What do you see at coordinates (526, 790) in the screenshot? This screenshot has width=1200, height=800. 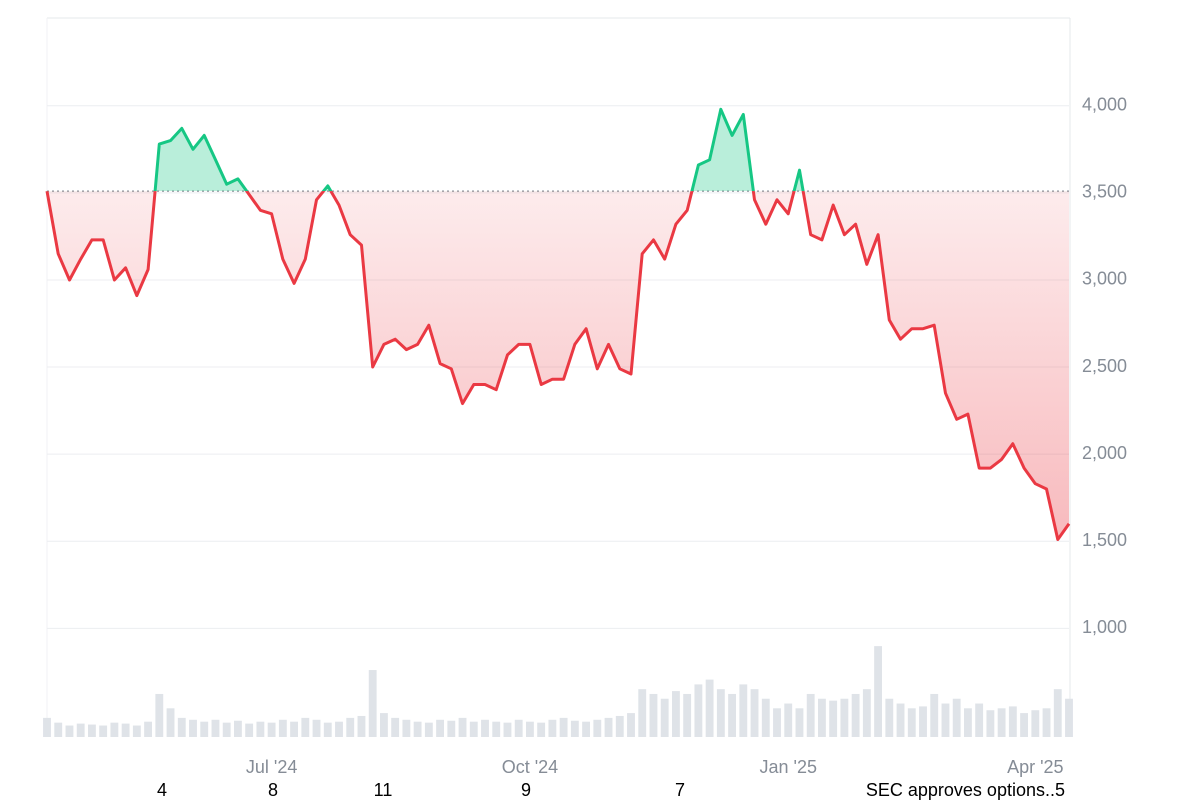 I see `event-label: 9` at bounding box center [526, 790].